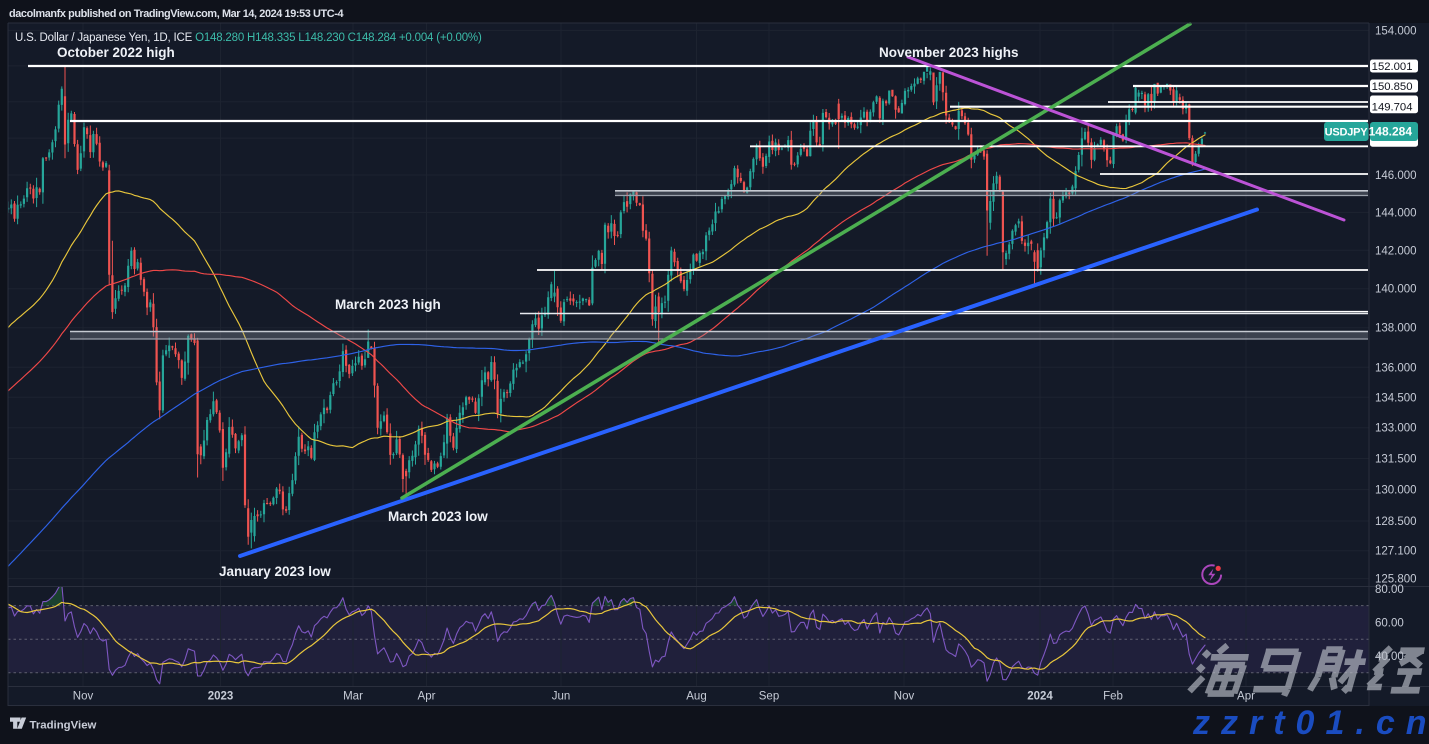  I want to click on svg-text: 60.00, so click(1389, 623).